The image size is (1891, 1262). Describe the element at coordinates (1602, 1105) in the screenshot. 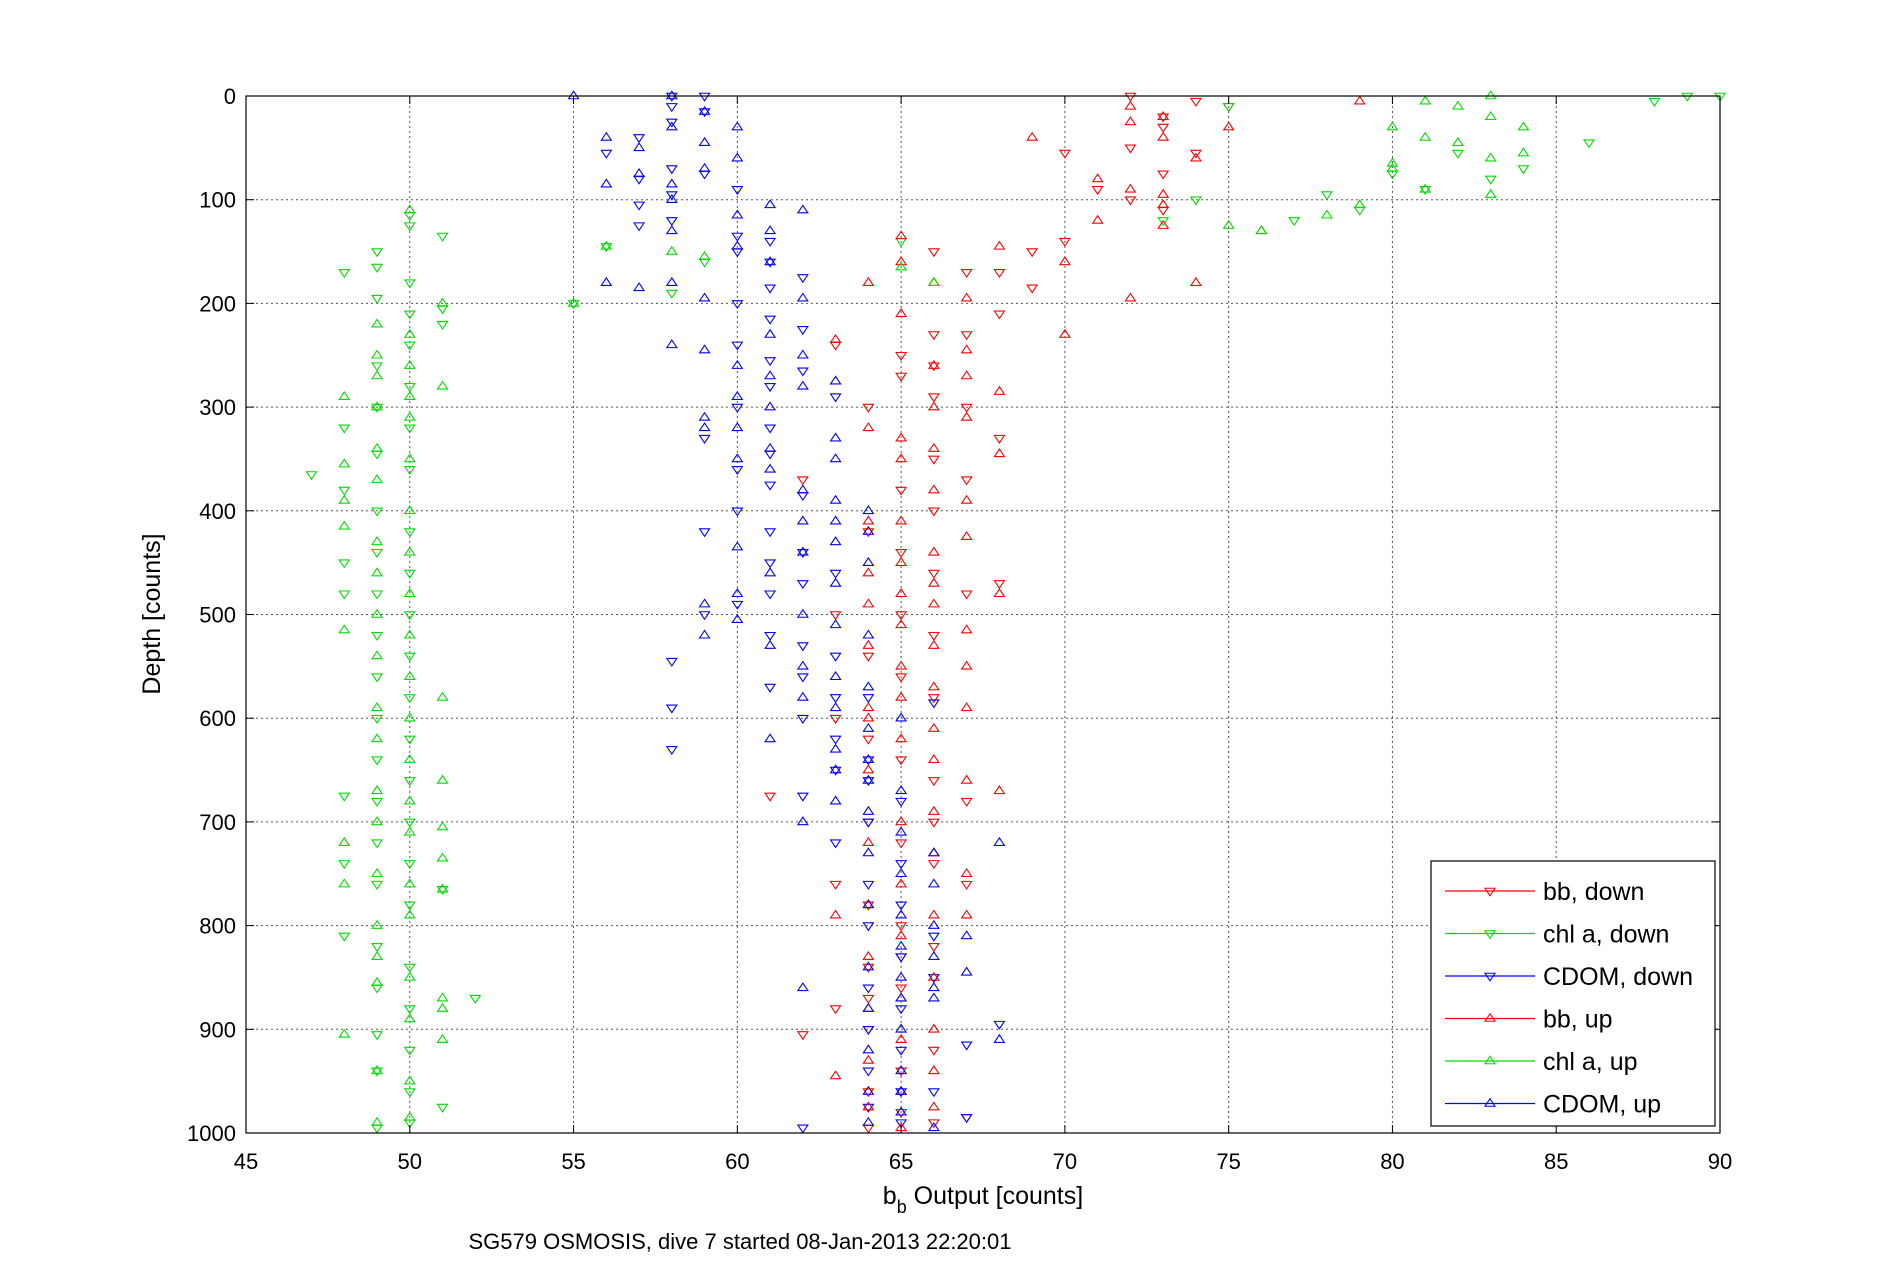

I see `legend-label: CDOM, up` at that location.